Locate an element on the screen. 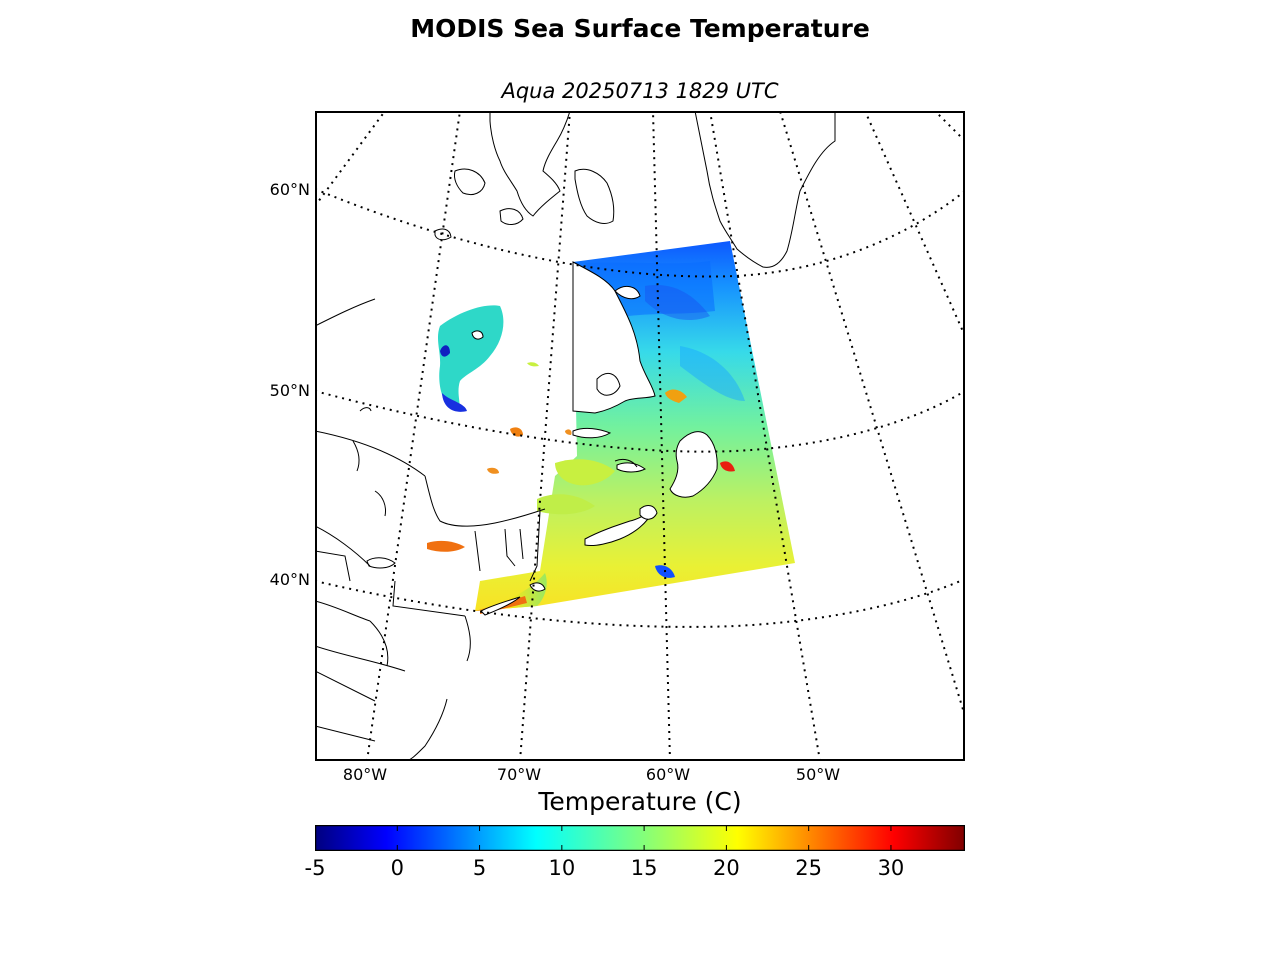 Image resolution: width=1280 pixels, height=960 pixels. colorbar-tick-label: 25 is located at coordinates (809, 868).